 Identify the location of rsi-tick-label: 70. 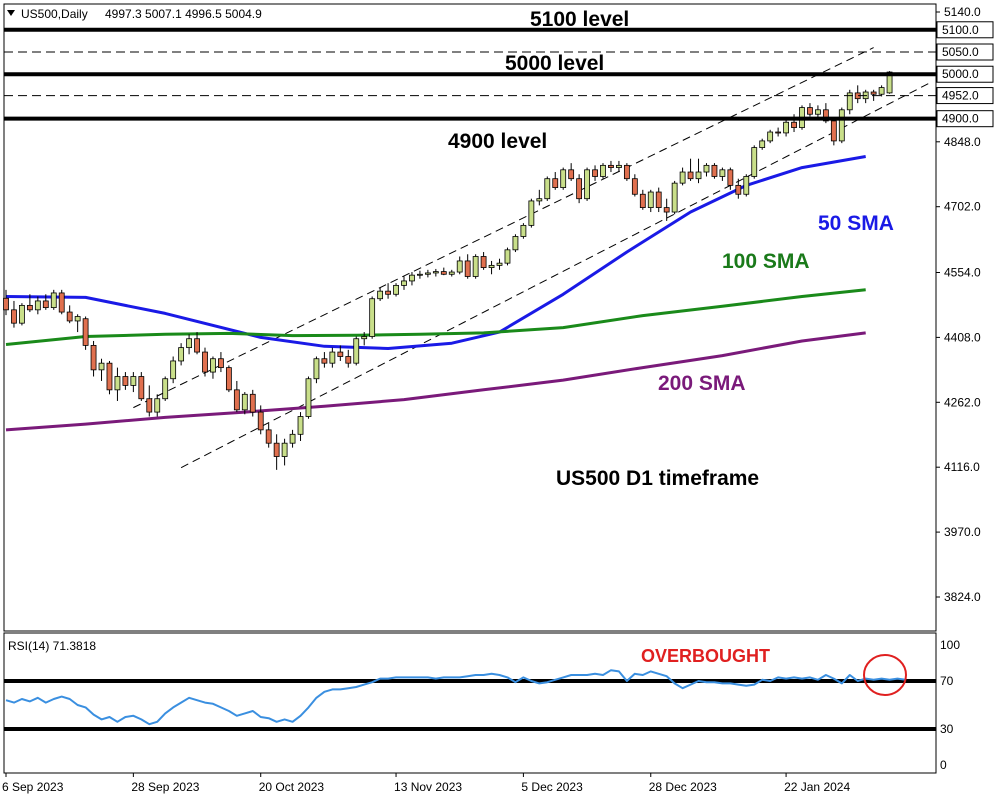
(947, 681).